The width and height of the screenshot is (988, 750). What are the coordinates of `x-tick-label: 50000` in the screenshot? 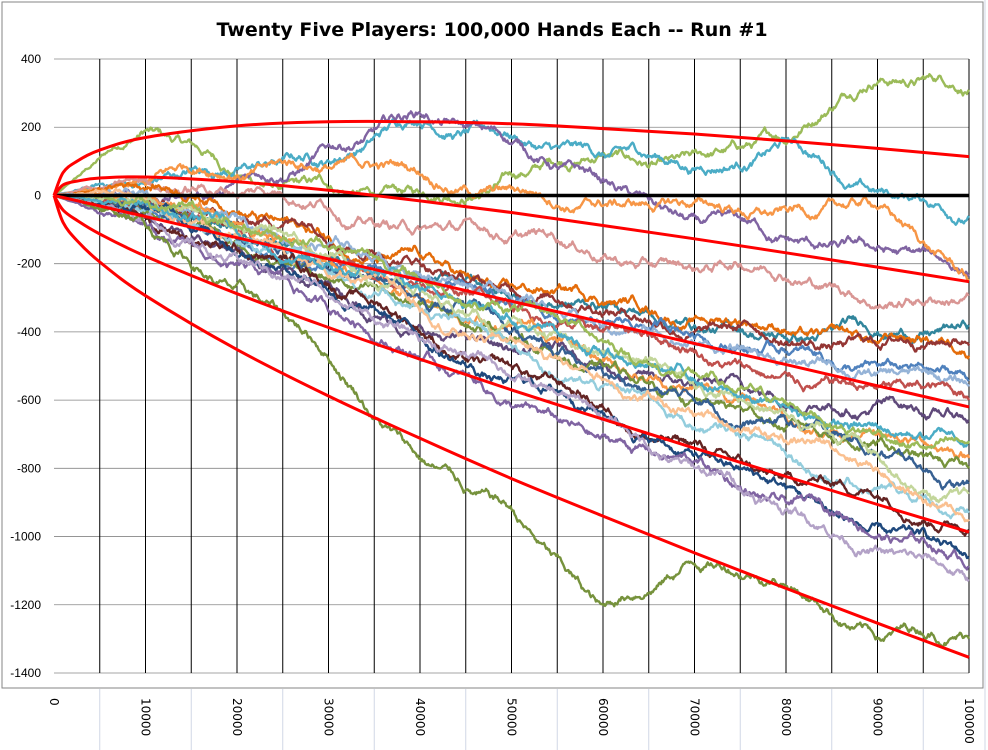 It's located at (512, 717).